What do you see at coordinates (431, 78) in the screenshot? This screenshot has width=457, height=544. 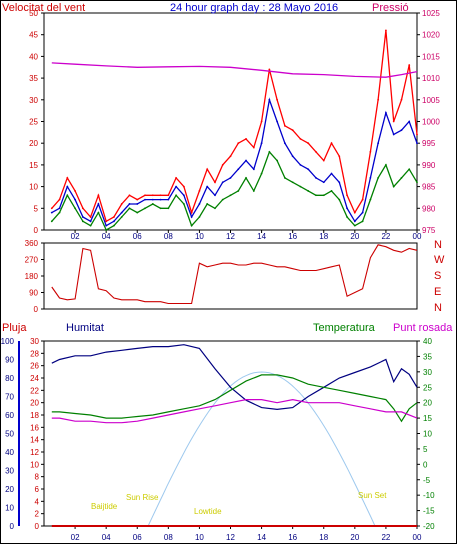 I see `pressure-tick-label: 1010` at bounding box center [431, 78].